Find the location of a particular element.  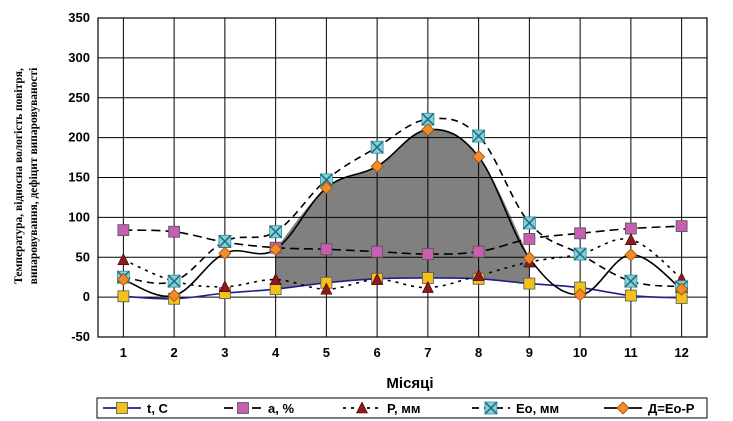

x-tick-label: 1 is located at coordinates (123, 352).